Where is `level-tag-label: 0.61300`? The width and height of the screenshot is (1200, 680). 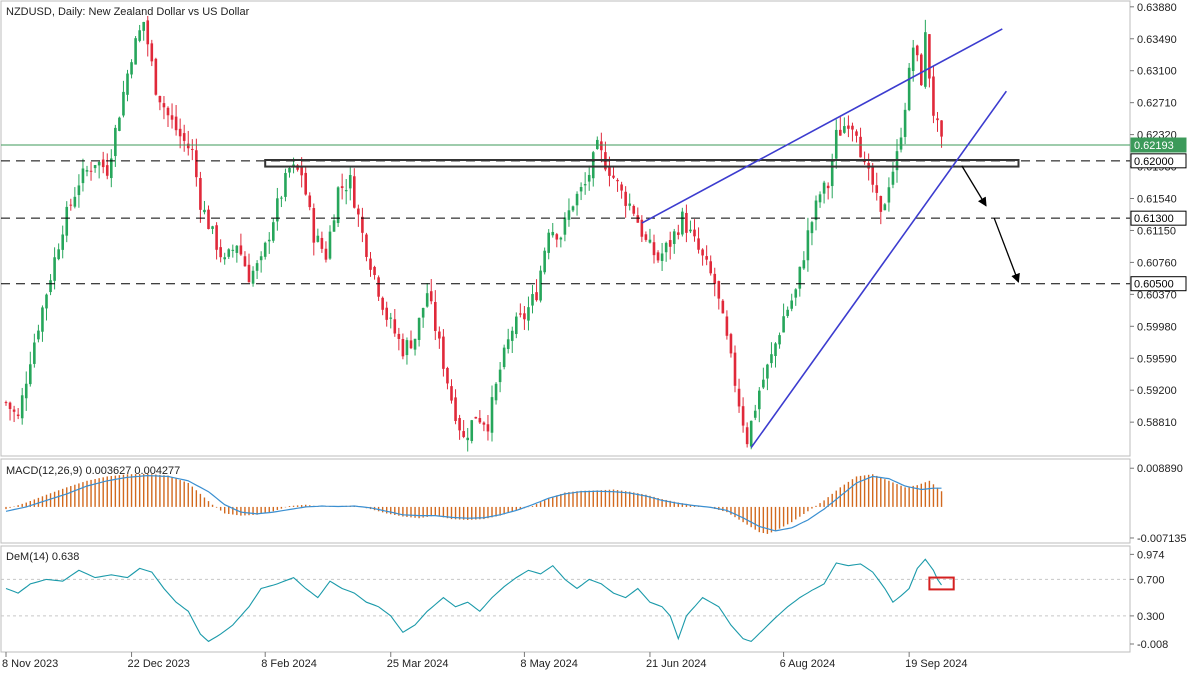 level-tag-label: 0.61300 is located at coordinates (1154, 219).